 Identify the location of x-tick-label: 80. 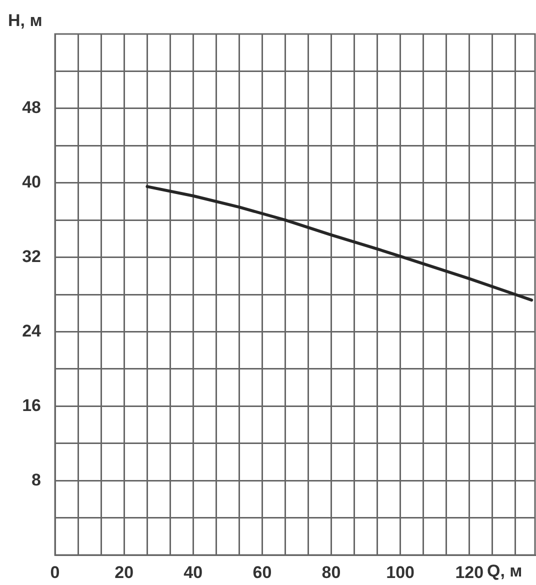
(331, 572).